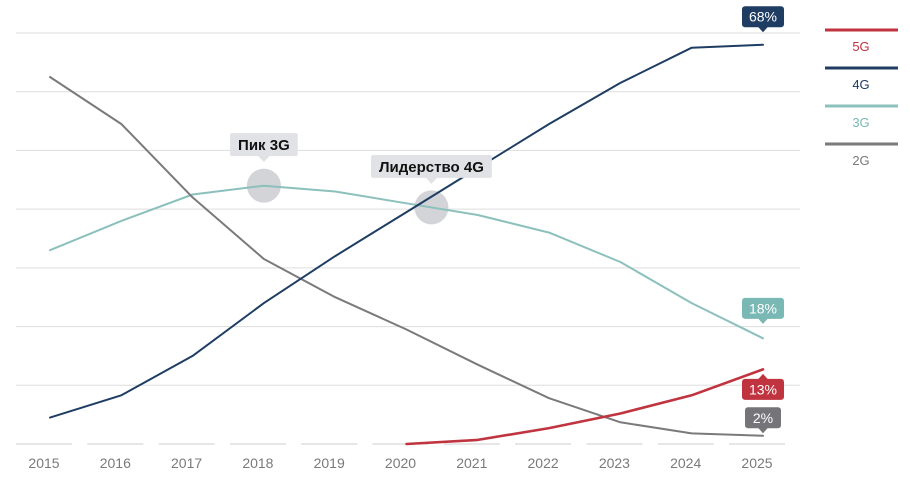  Describe the element at coordinates (763, 220) in the screenshot. I see `end-value-labels: 13% 68% 18% 2%` at that location.